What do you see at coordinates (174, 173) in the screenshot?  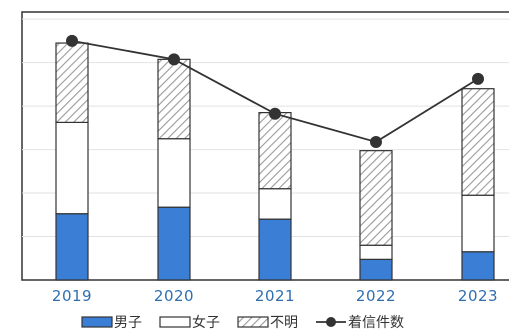 I see `bar-女子-2020` at bounding box center [174, 173].